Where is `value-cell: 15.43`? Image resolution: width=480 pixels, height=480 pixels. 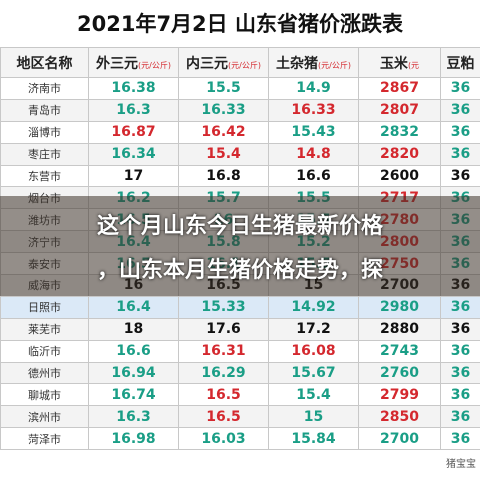 value-cell: 15.43 is located at coordinates (313, 132).